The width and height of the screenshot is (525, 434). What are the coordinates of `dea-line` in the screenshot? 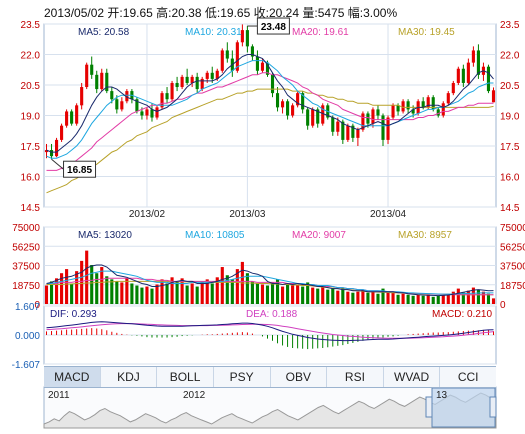 It's located at (270, 331).